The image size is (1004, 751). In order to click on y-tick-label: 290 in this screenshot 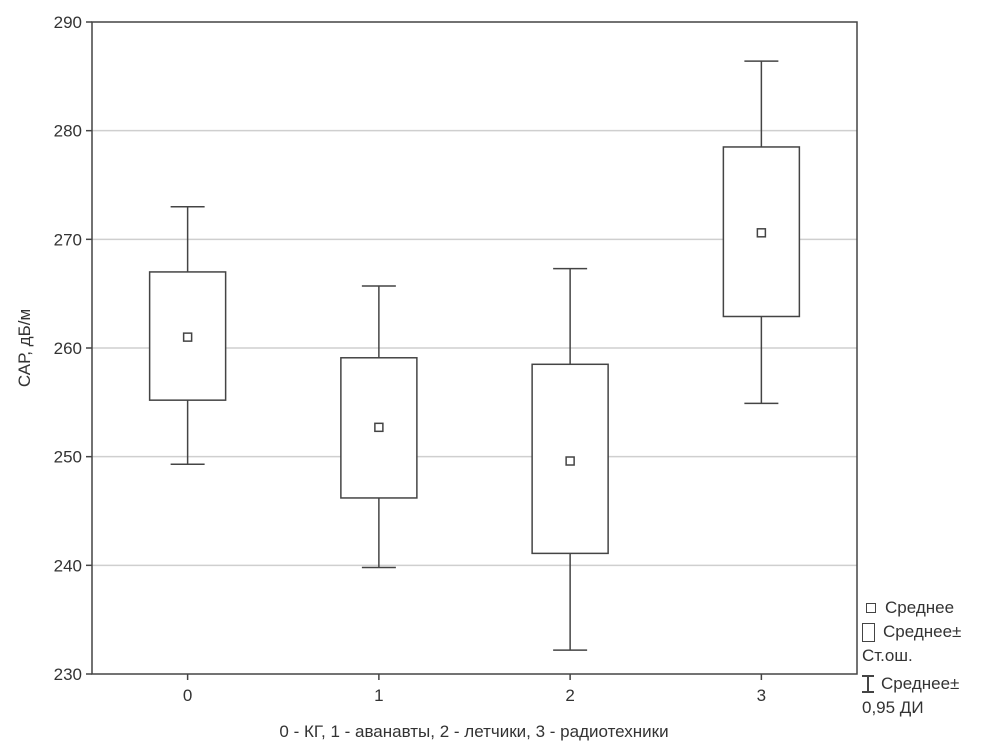, I will do `click(68, 22)`.